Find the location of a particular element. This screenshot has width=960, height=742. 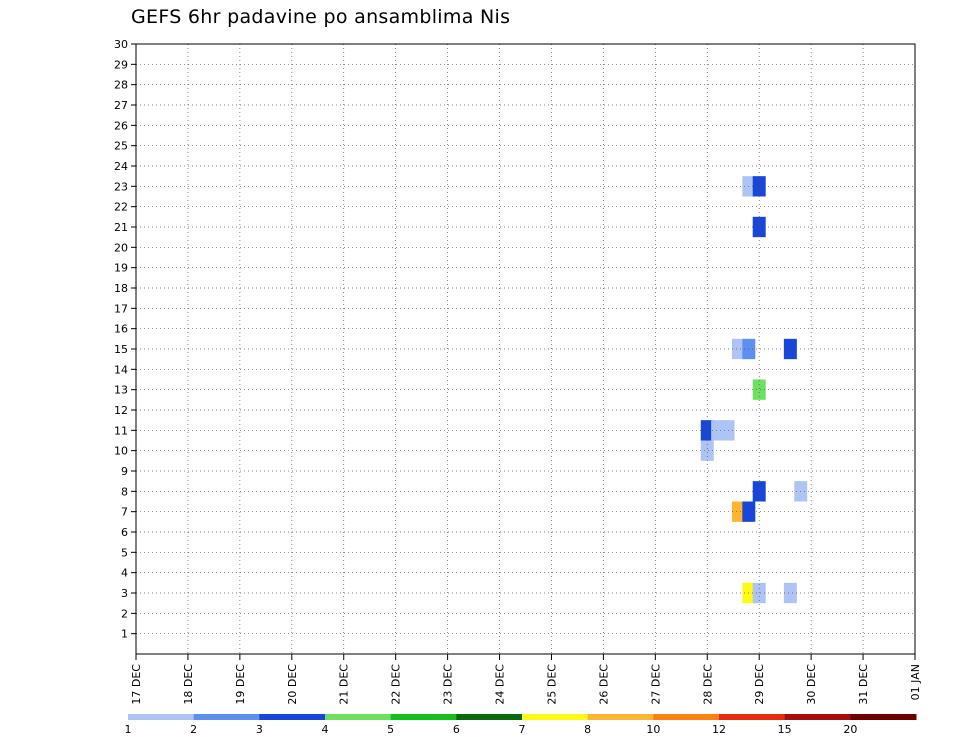

legend-label: 20 is located at coordinates (850, 729).